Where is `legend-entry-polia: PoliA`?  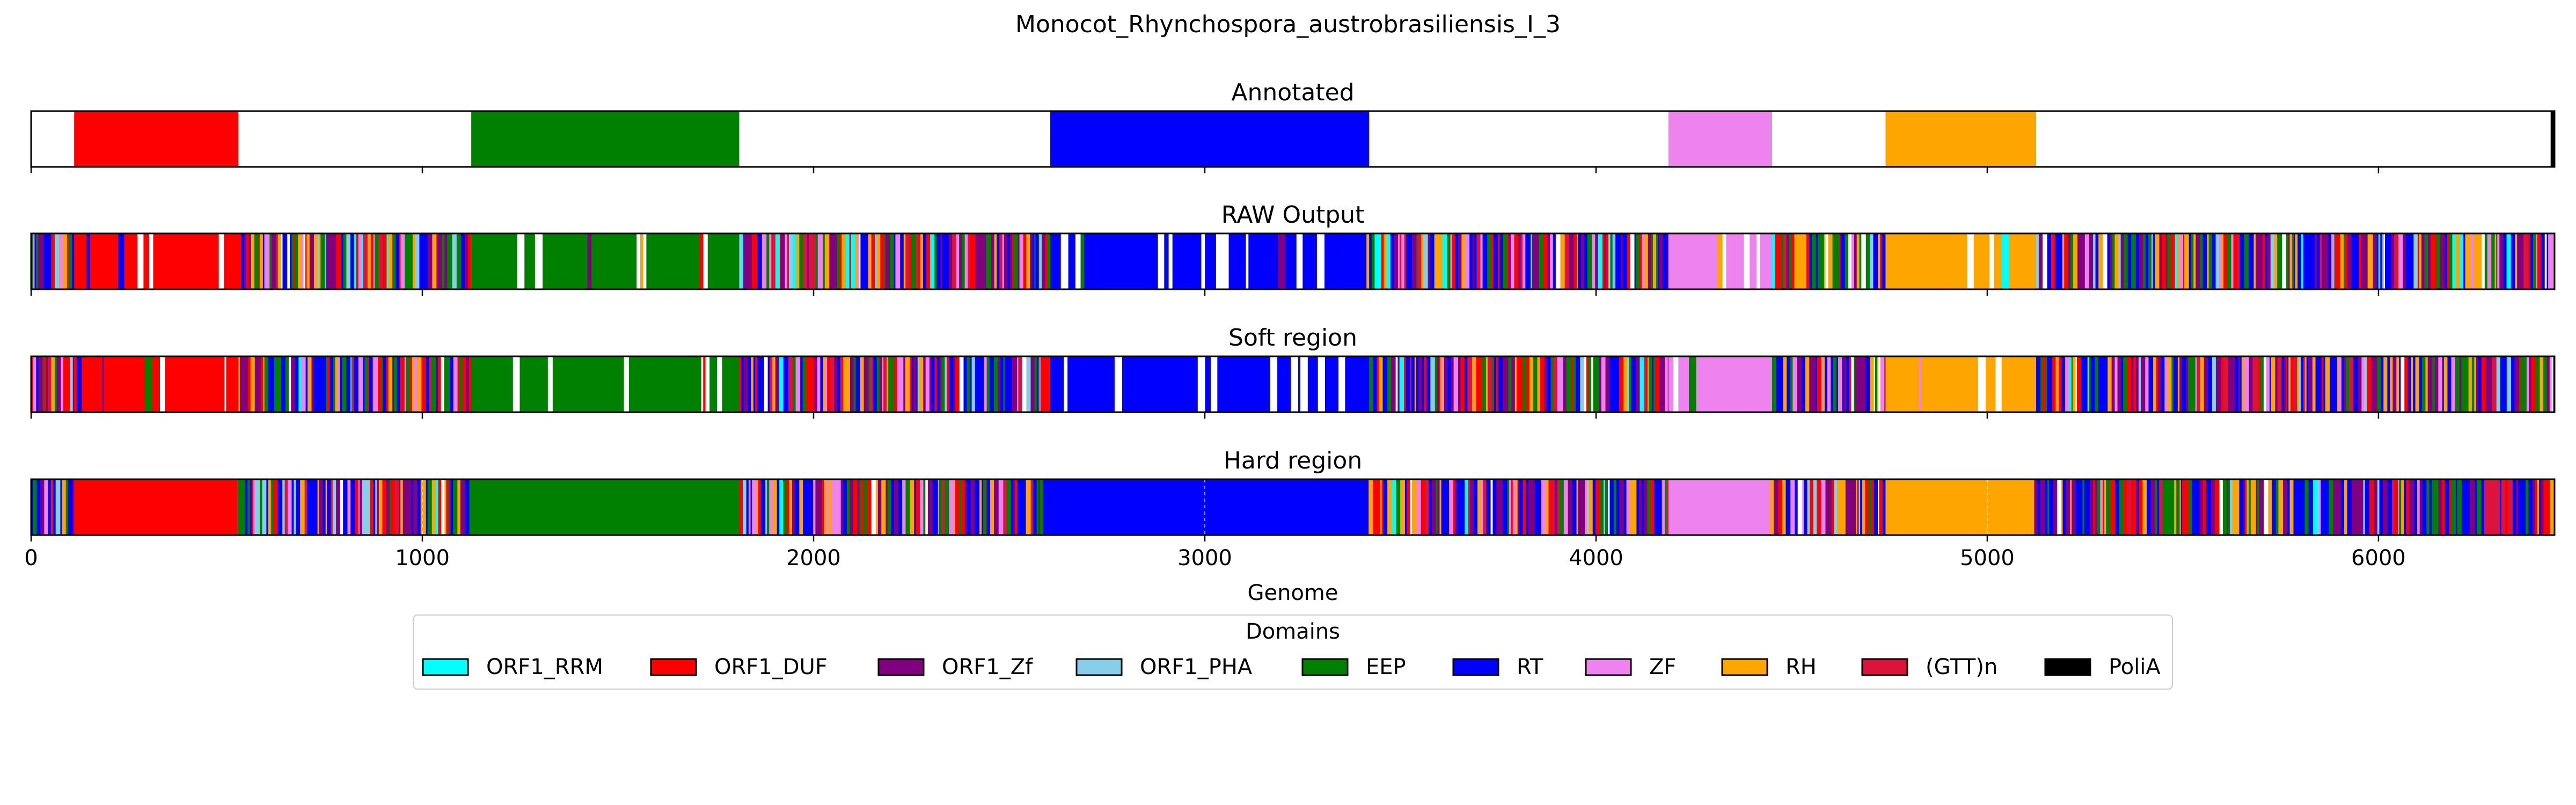 legend-entry-polia: PoliA is located at coordinates (2102, 667).